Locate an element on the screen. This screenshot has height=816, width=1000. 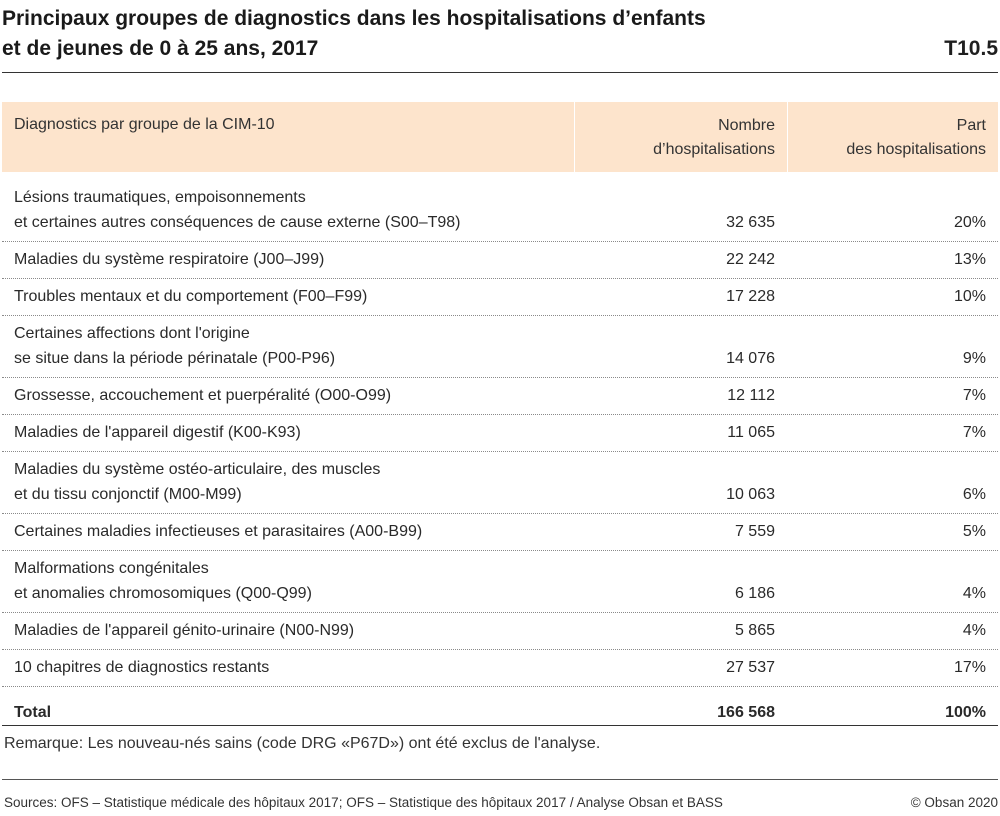
row-label-line2: et anomalies chromosomiques (Q00-Q99) is located at coordinates (163, 593).